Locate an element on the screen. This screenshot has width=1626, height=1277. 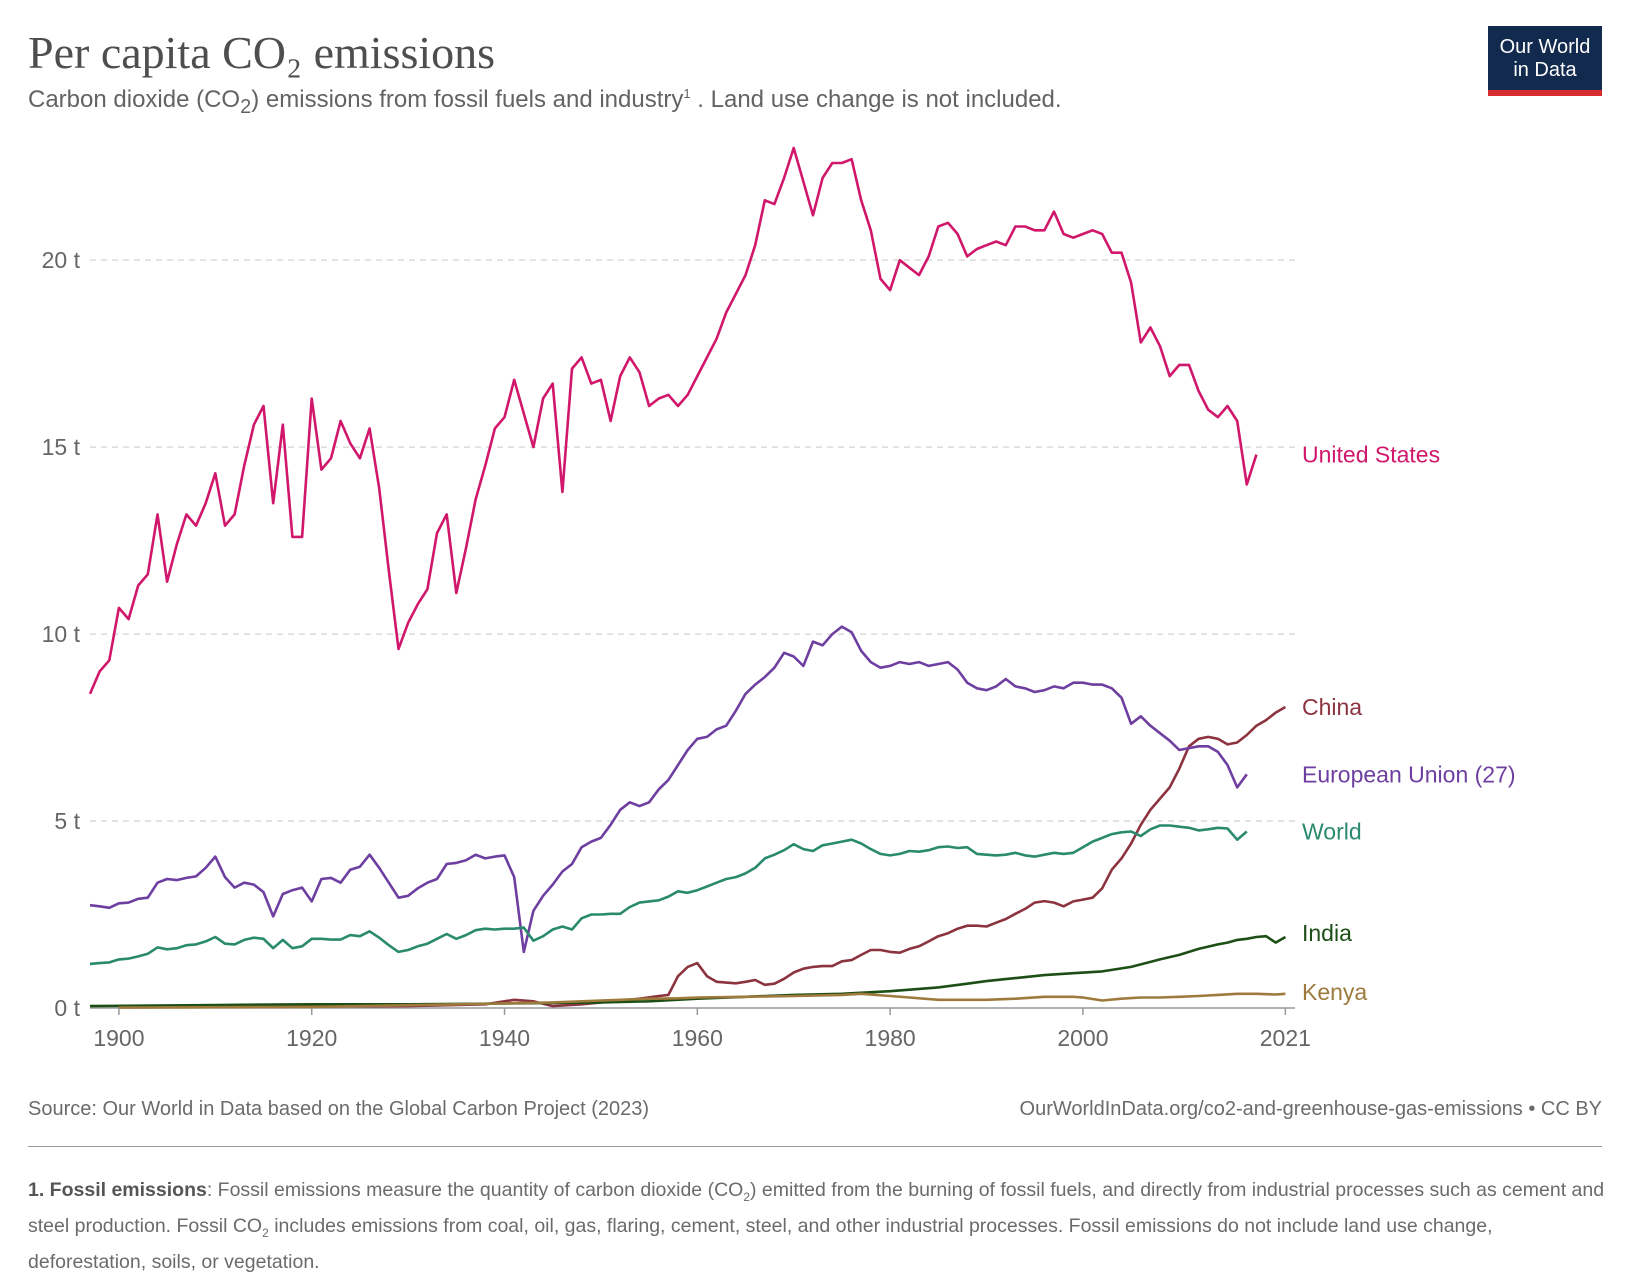
x-axis: 1900 1920 1940 1960 1980 2000 2021 is located at coordinates (700, 1029).